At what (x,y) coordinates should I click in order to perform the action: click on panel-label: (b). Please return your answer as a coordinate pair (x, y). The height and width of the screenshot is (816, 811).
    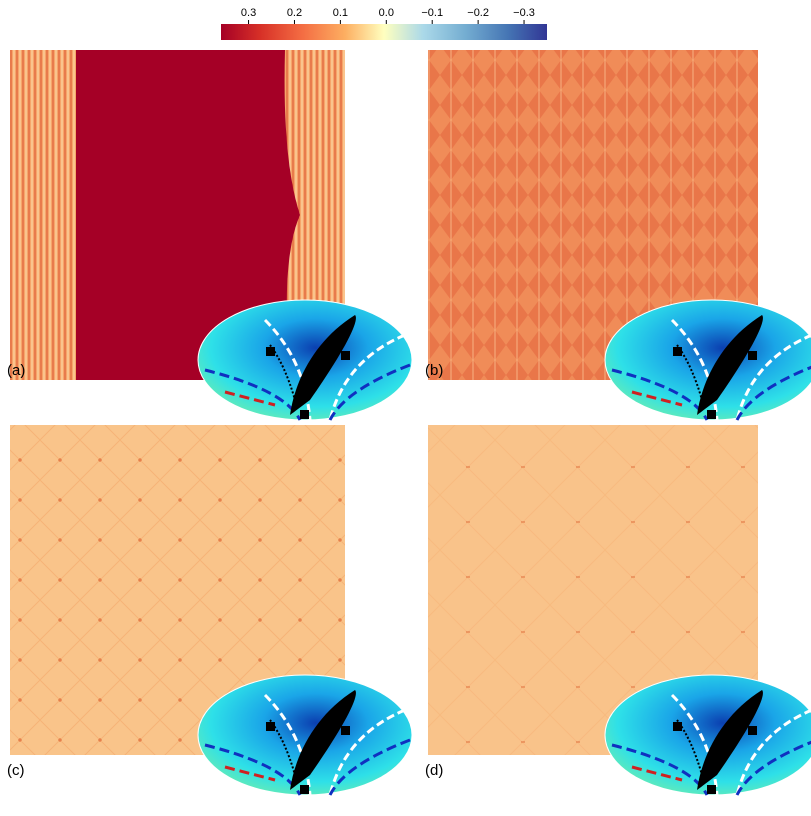
    Looking at the image, I should click on (434, 370).